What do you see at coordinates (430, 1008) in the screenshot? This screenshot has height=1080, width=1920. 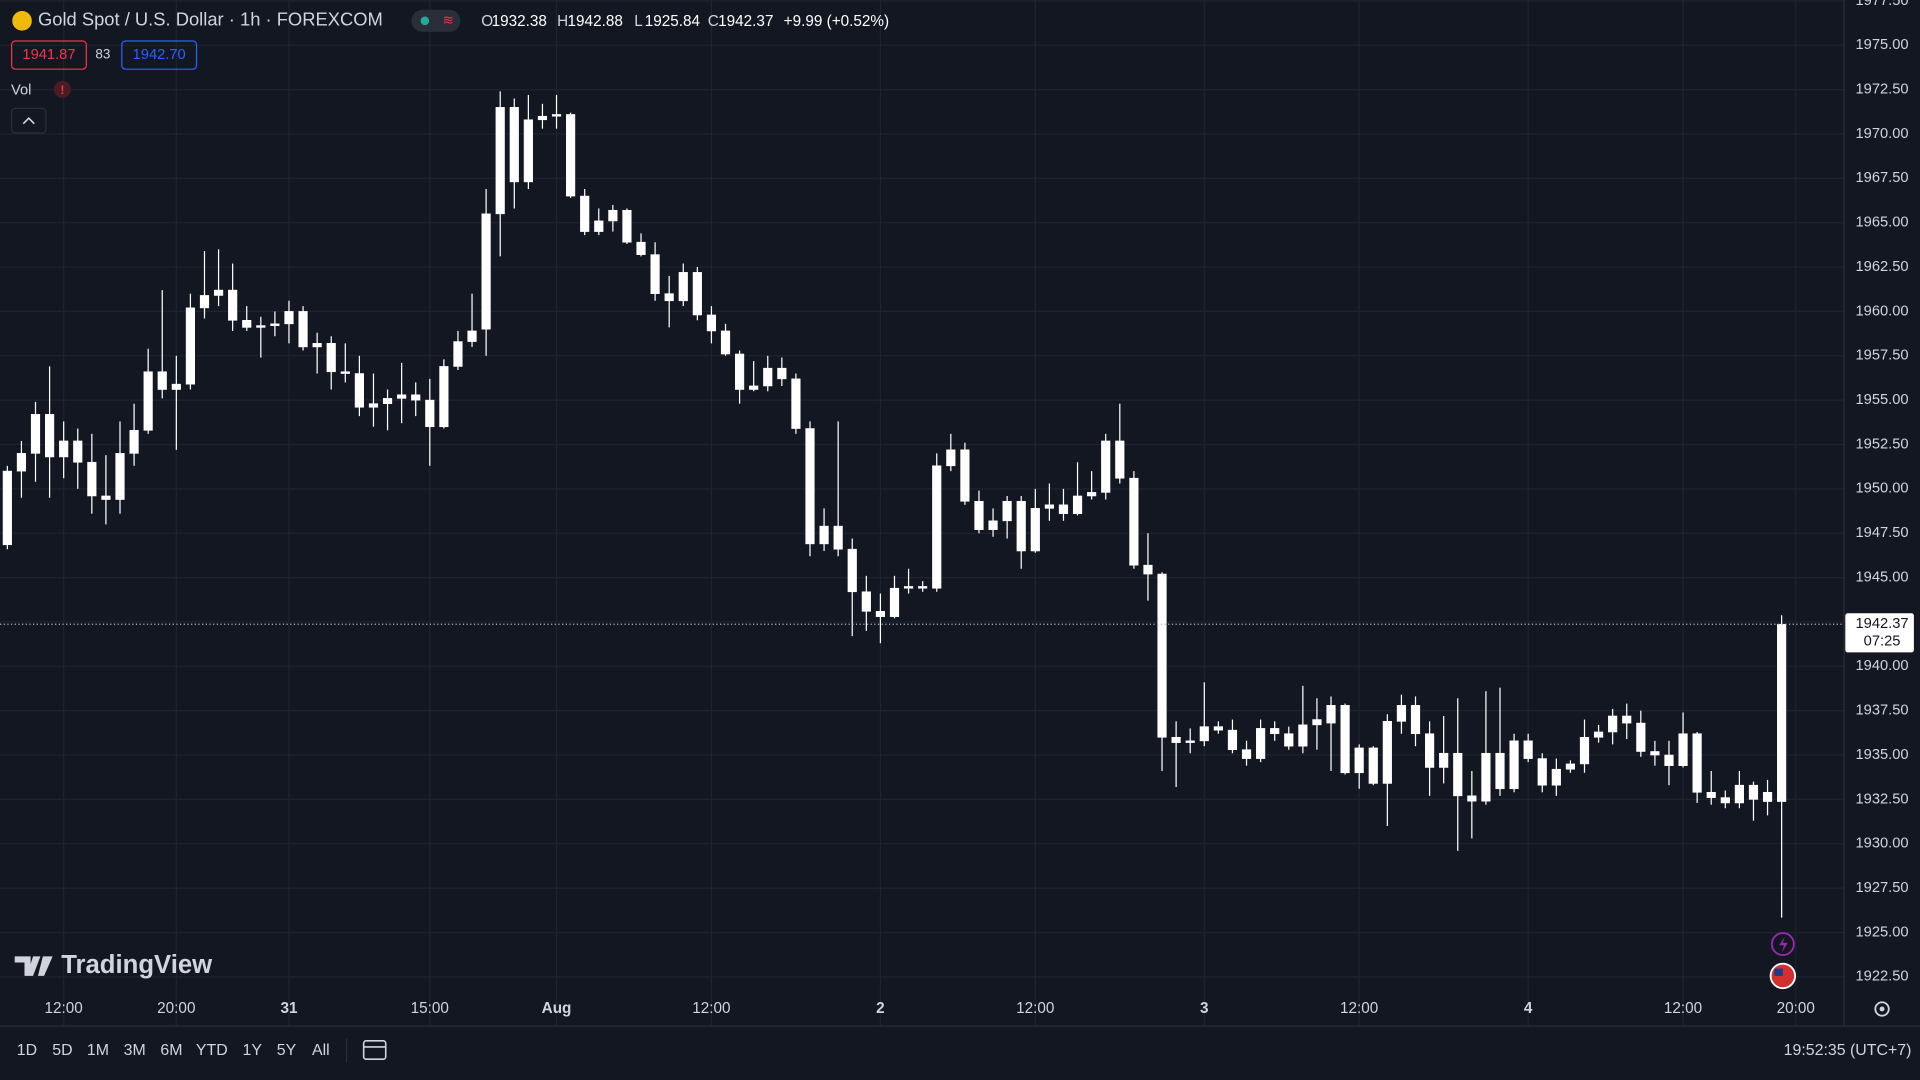 I see `x-tick-label: 15:00` at bounding box center [430, 1008].